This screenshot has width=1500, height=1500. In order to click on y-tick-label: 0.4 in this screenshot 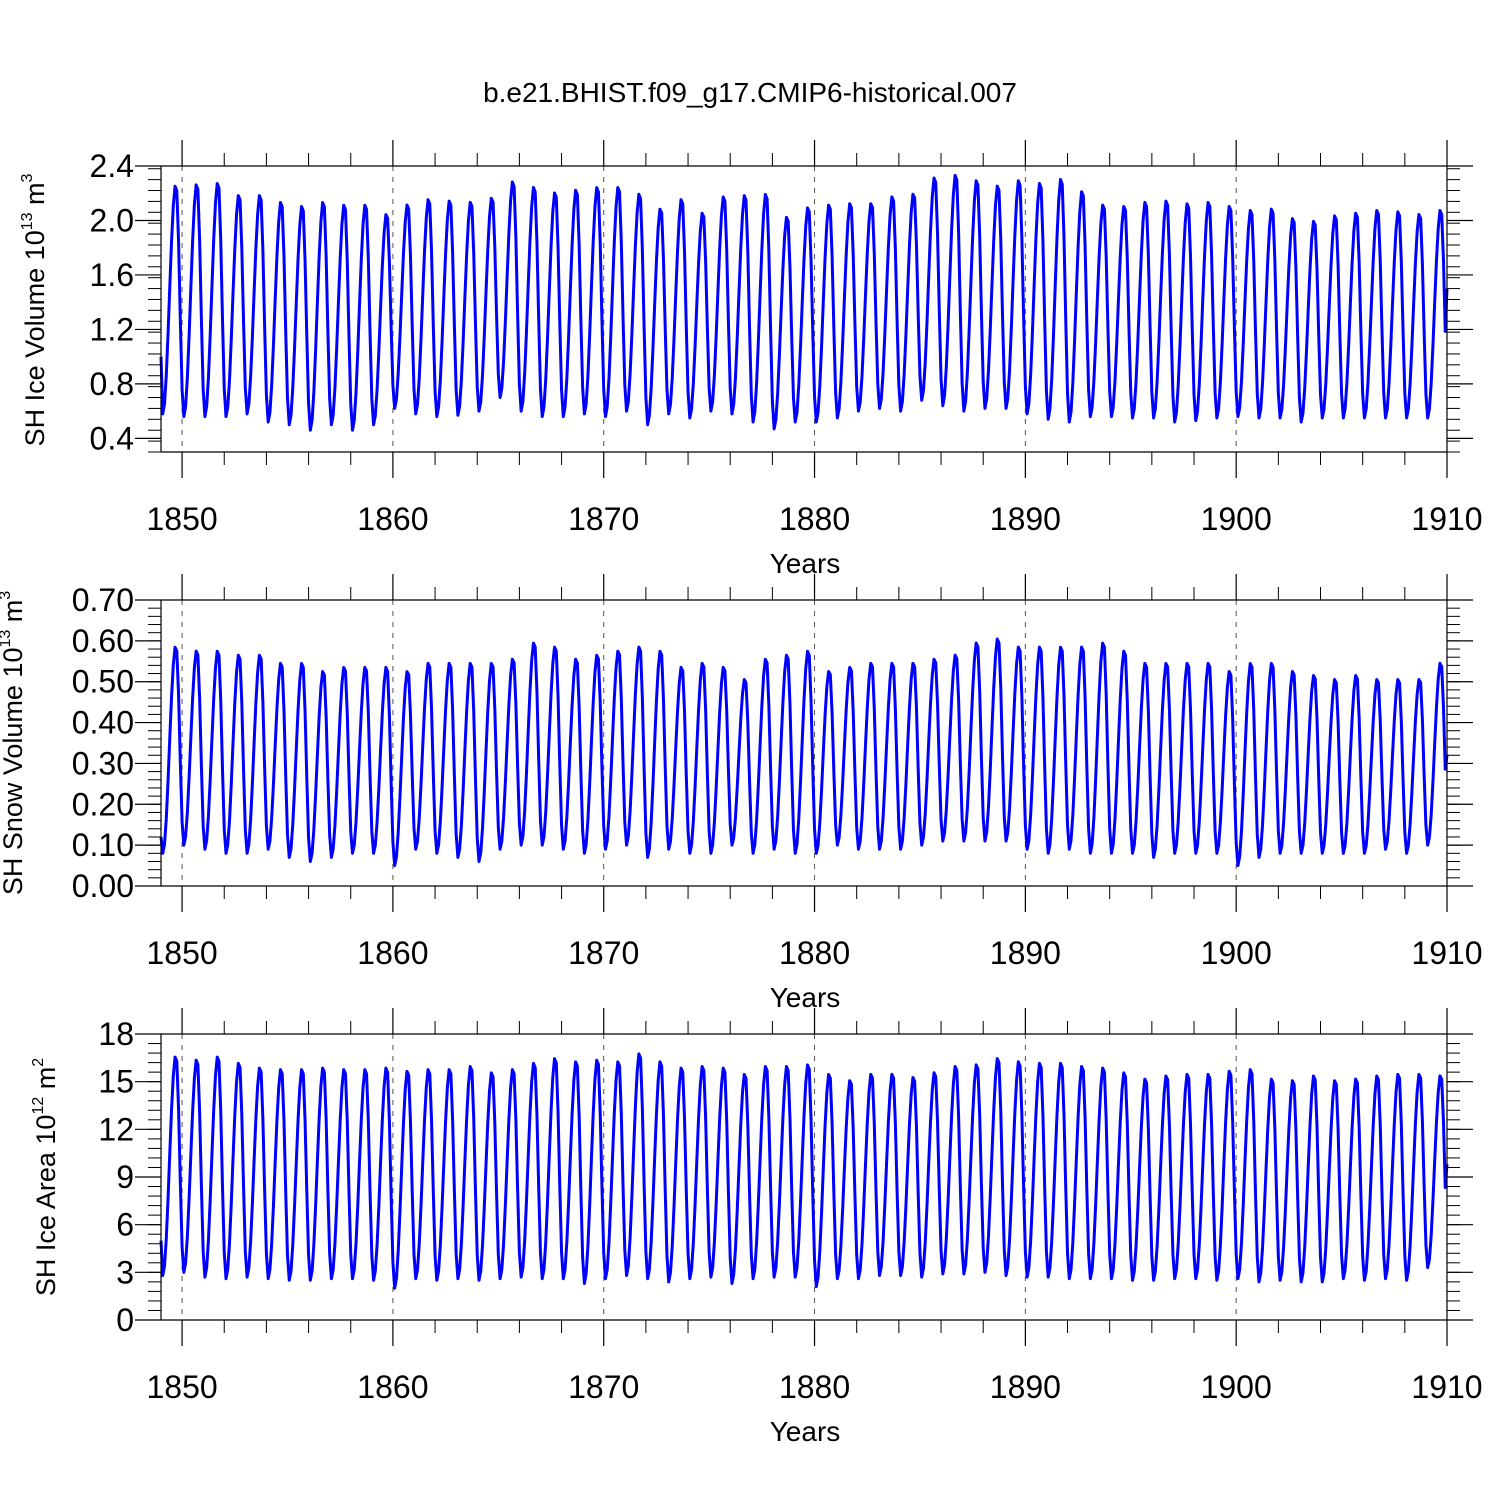, I will do `click(112, 438)`.